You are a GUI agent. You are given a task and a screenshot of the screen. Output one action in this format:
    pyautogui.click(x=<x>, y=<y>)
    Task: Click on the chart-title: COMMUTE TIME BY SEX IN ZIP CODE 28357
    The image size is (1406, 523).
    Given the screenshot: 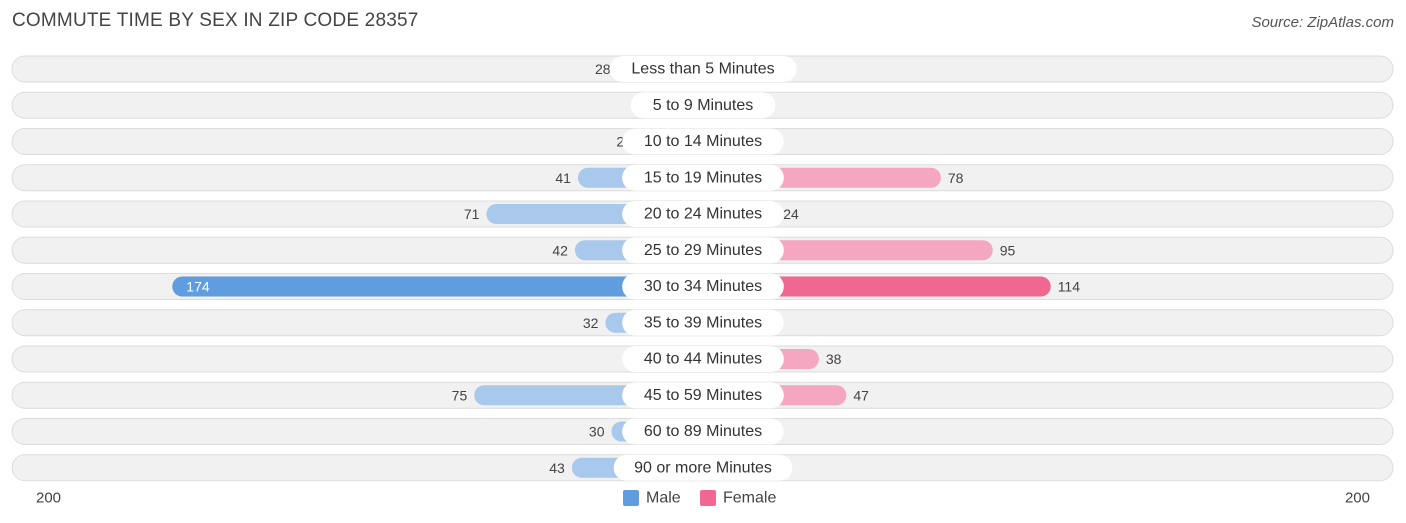 What is the action you would take?
    pyautogui.click(x=215, y=20)
    